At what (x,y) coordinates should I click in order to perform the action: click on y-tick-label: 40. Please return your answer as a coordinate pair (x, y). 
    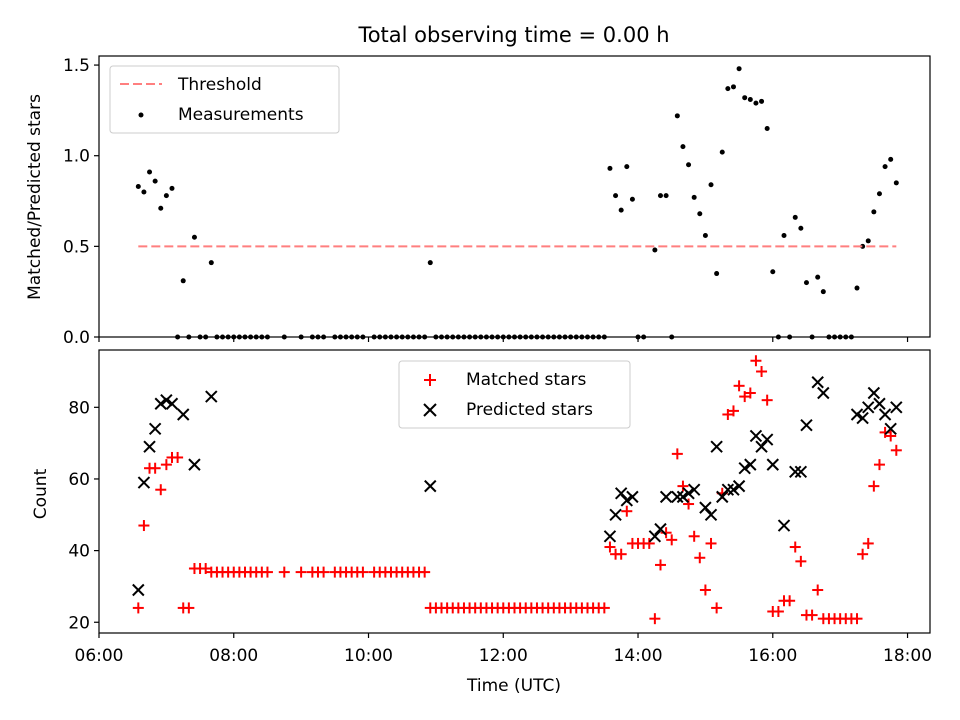
    Looking at the image, I should click on (79, 552).